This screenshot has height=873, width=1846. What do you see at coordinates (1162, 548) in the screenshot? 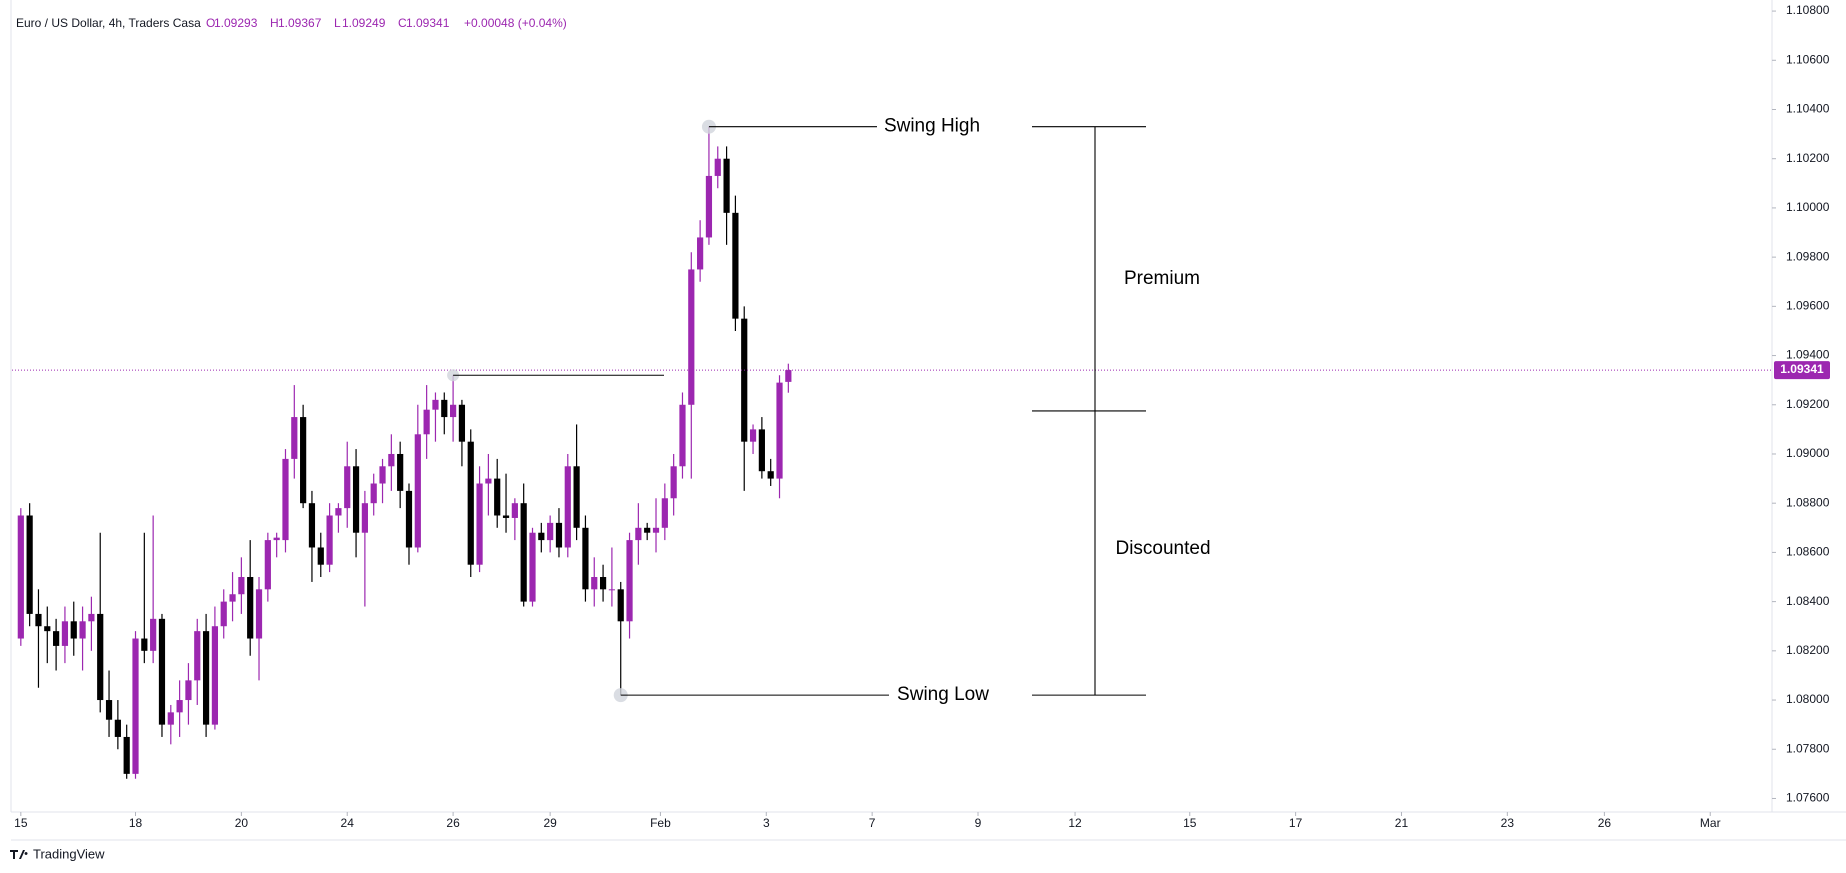
I see `discounted-label: Discounted` at bounding box center [1162, 548].